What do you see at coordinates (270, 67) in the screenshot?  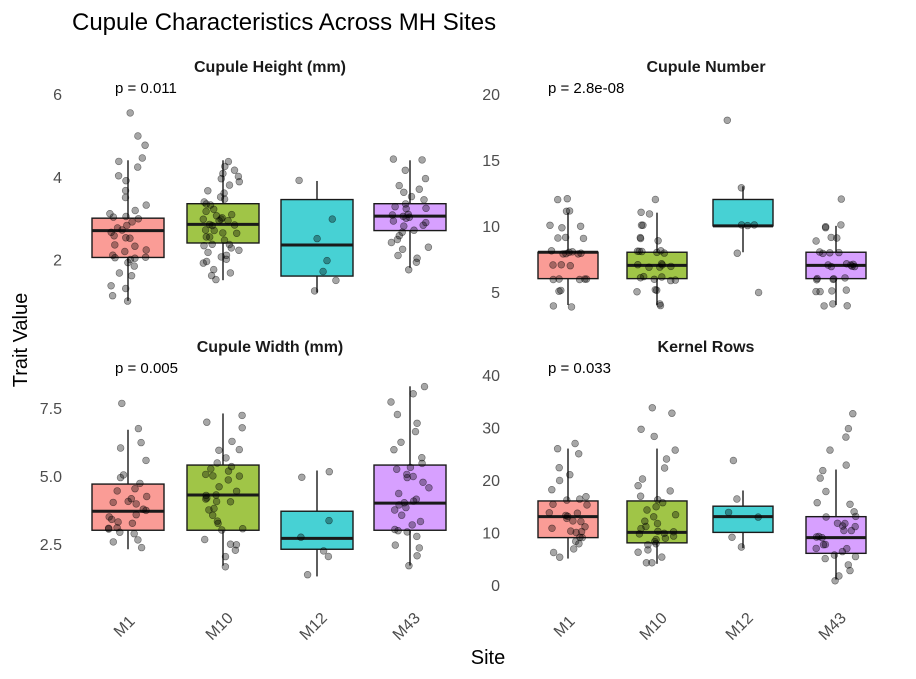 I see `facet-title: Cupule Height (mm)` at bounding box center [270, 67].